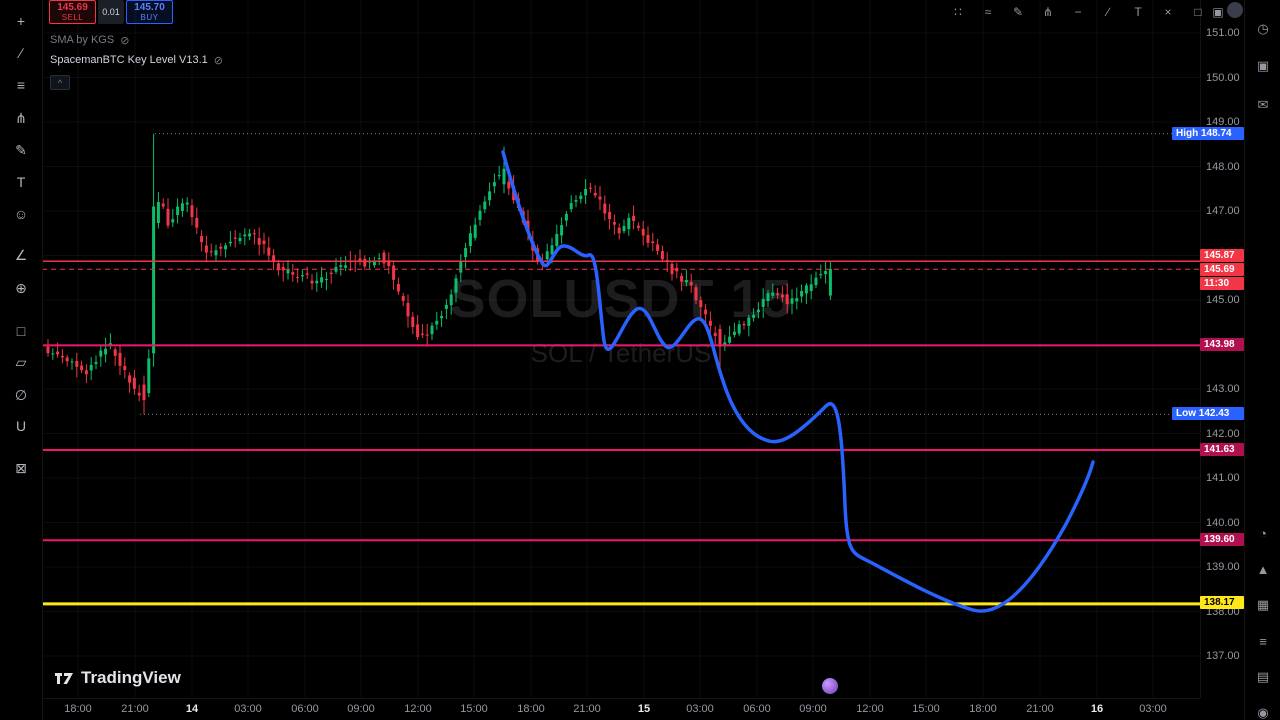 The height and width of the screenshot is (720, 1280). Describe the element at coordinates (21, 21) in the screenshot. I see `cursor-tool: +` at that location.